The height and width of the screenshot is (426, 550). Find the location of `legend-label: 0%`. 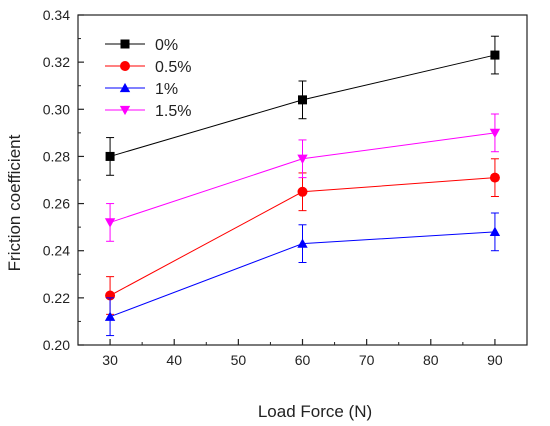

legend-label: 0% is located at coordinates (166, 45).